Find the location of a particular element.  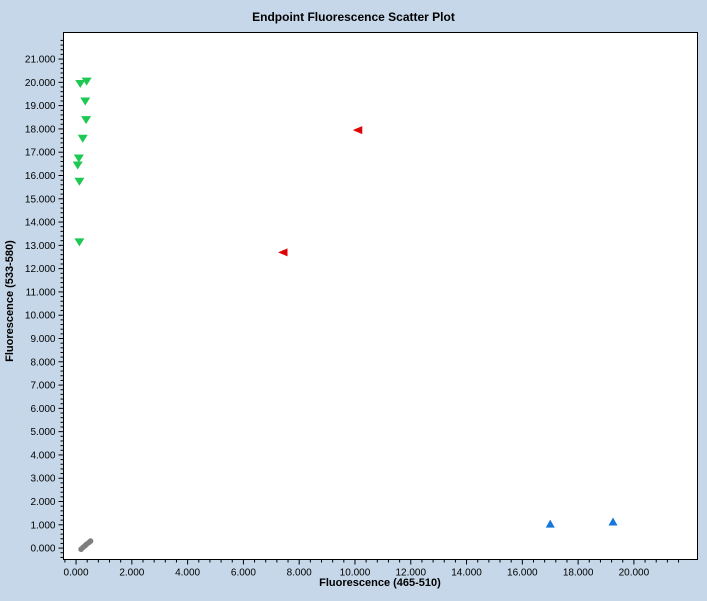

data-point-gray-samples is located at coordinates (90, 541).